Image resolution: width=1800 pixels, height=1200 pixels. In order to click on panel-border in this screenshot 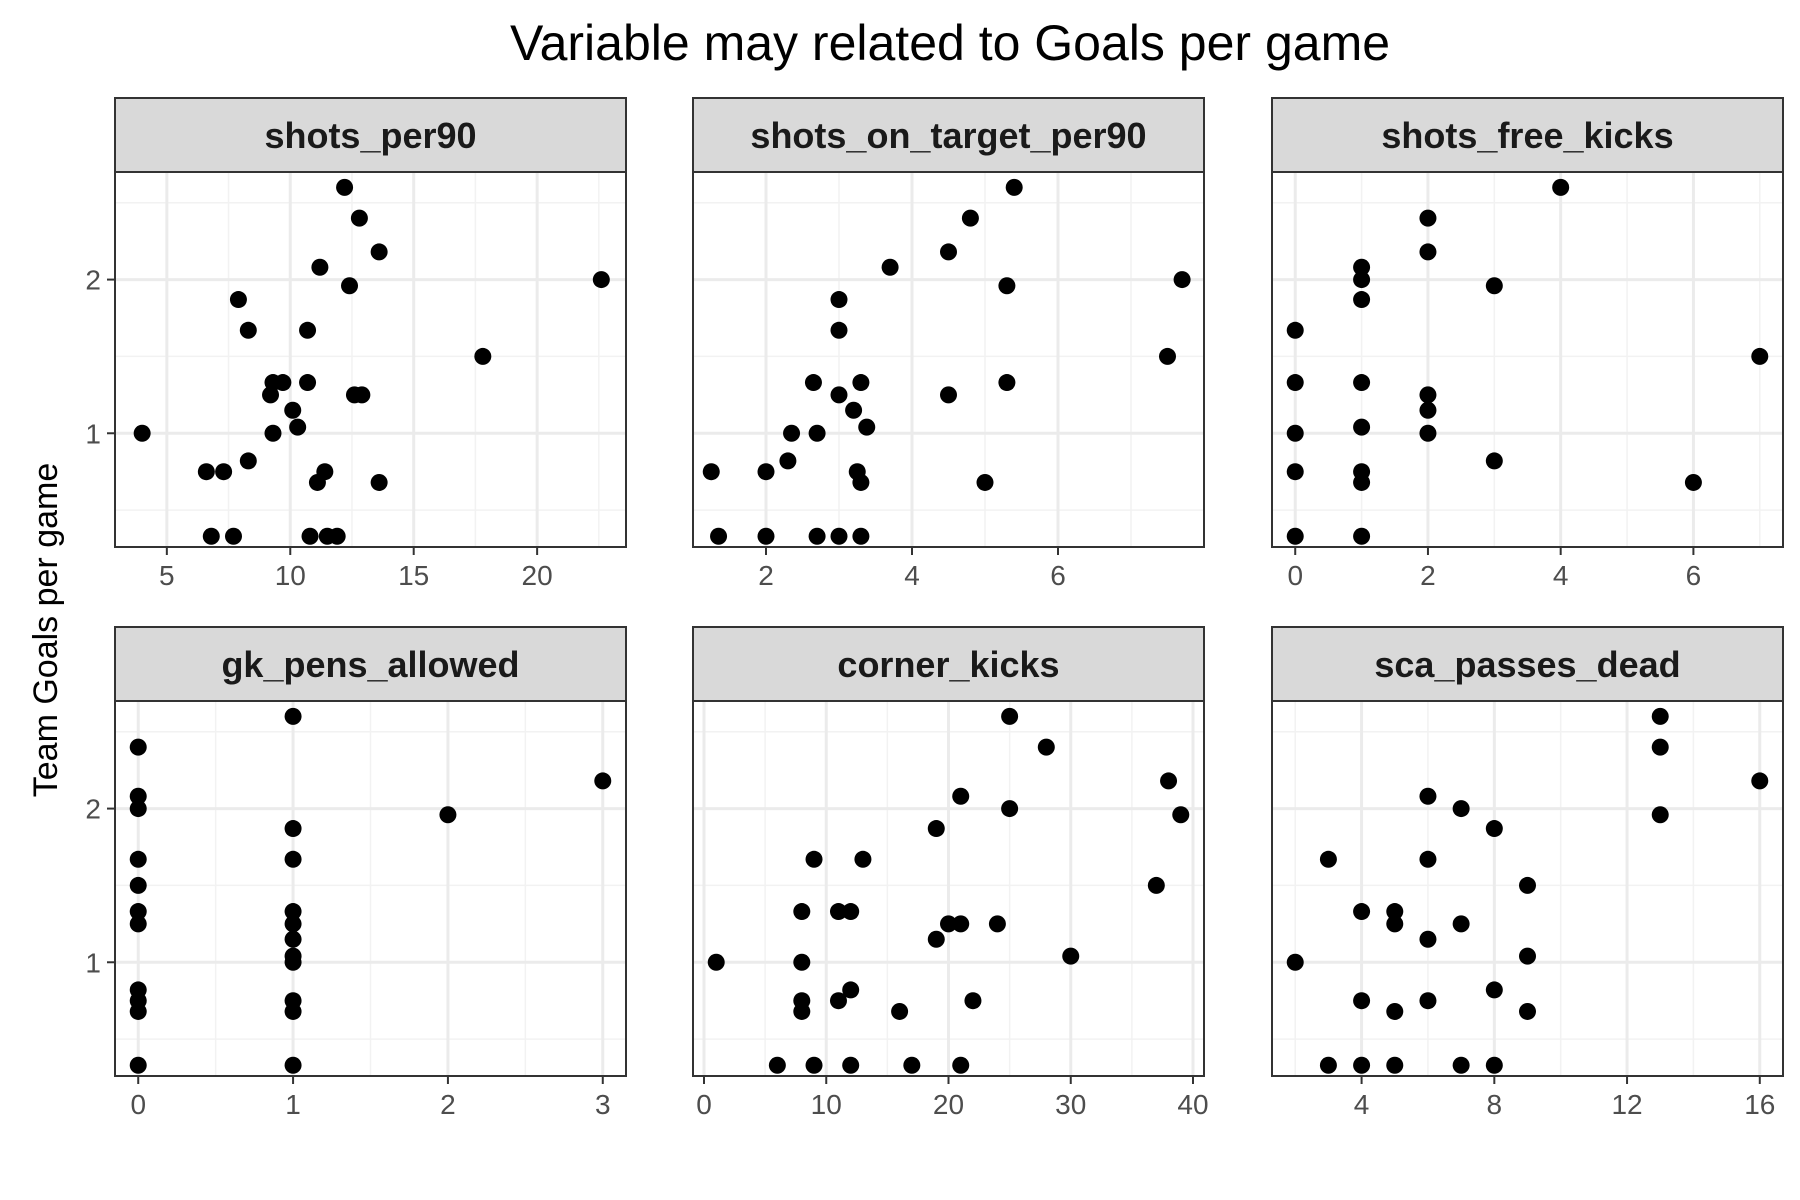, I will do `click(948, 359)`.